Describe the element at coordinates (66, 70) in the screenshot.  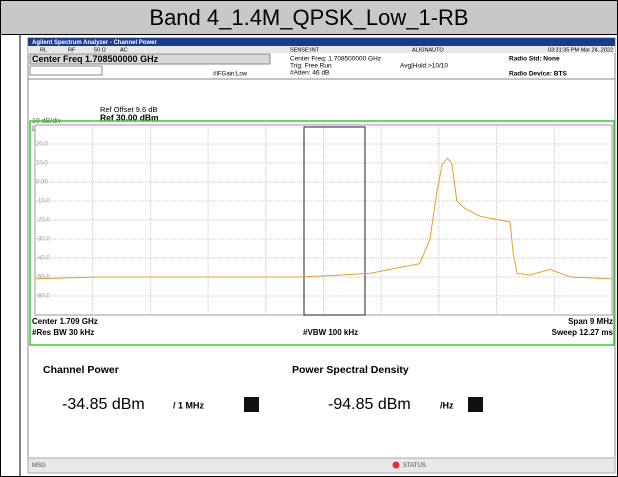
I see `input-box` at that location.